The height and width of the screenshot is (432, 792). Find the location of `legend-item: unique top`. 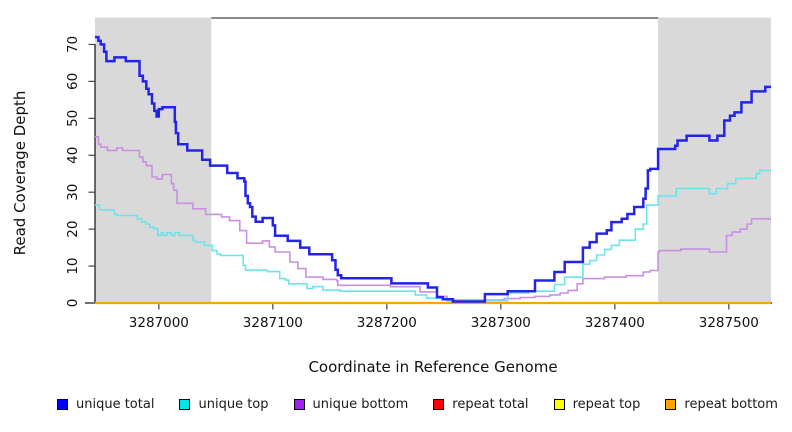

legend-item: unique top is located at coordinates (224, 404).